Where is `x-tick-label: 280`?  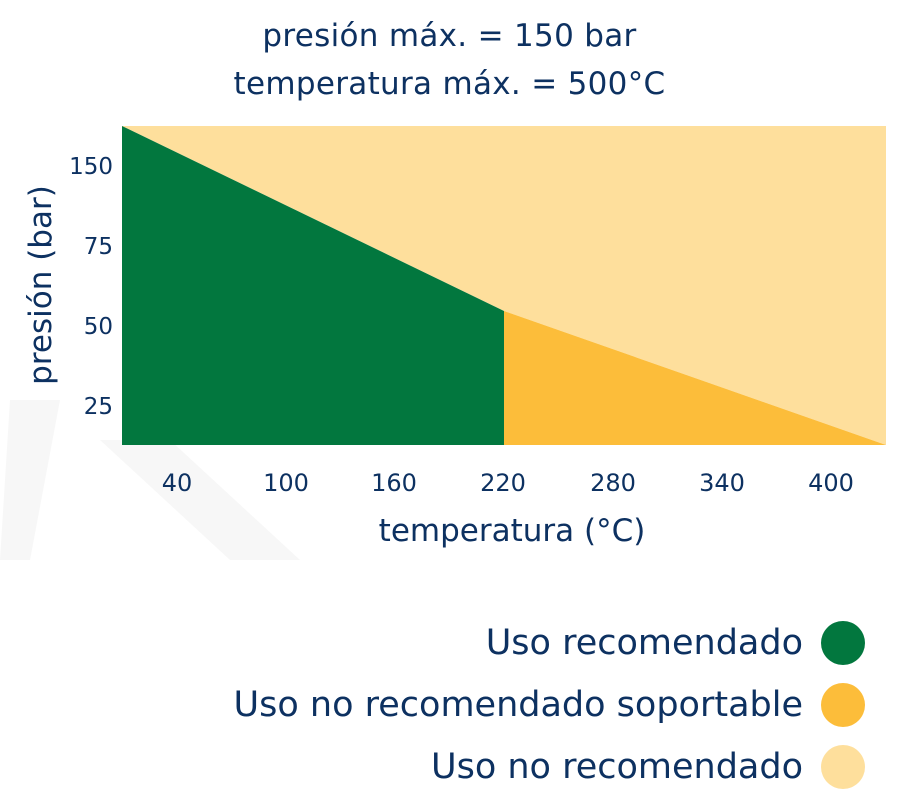 x-tick-label: 280 is located at coordinates (613, 483).